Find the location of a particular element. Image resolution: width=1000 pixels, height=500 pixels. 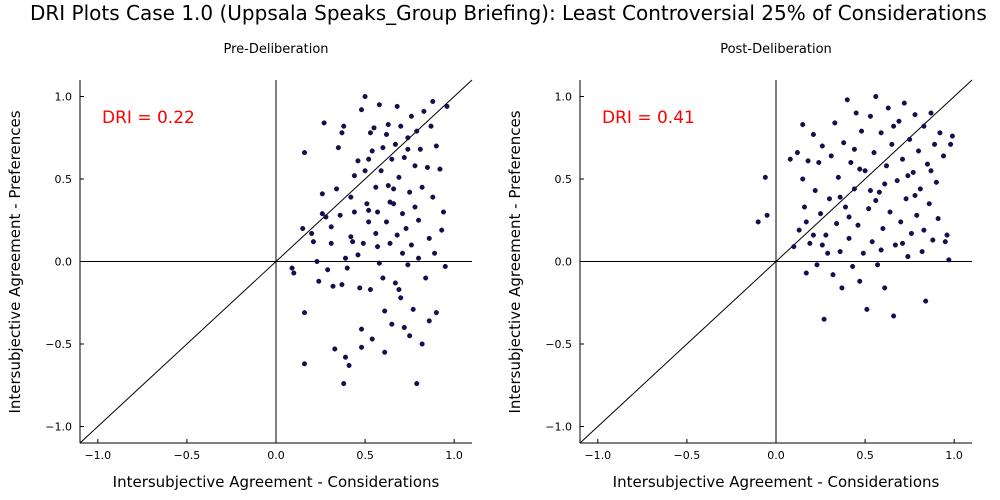

y-tick-label: 0.5 is located at coordinates (564, 179).